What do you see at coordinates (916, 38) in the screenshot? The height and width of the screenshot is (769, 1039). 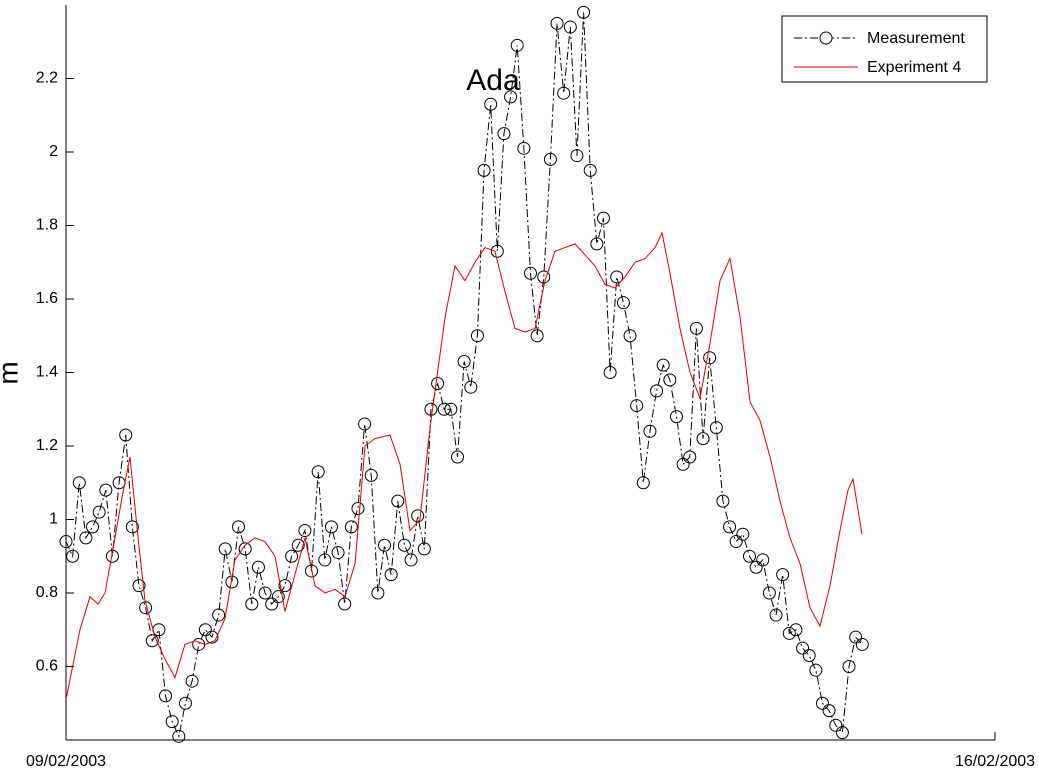 I see `legend-label: Measurement` at bounding box center [916, 38].